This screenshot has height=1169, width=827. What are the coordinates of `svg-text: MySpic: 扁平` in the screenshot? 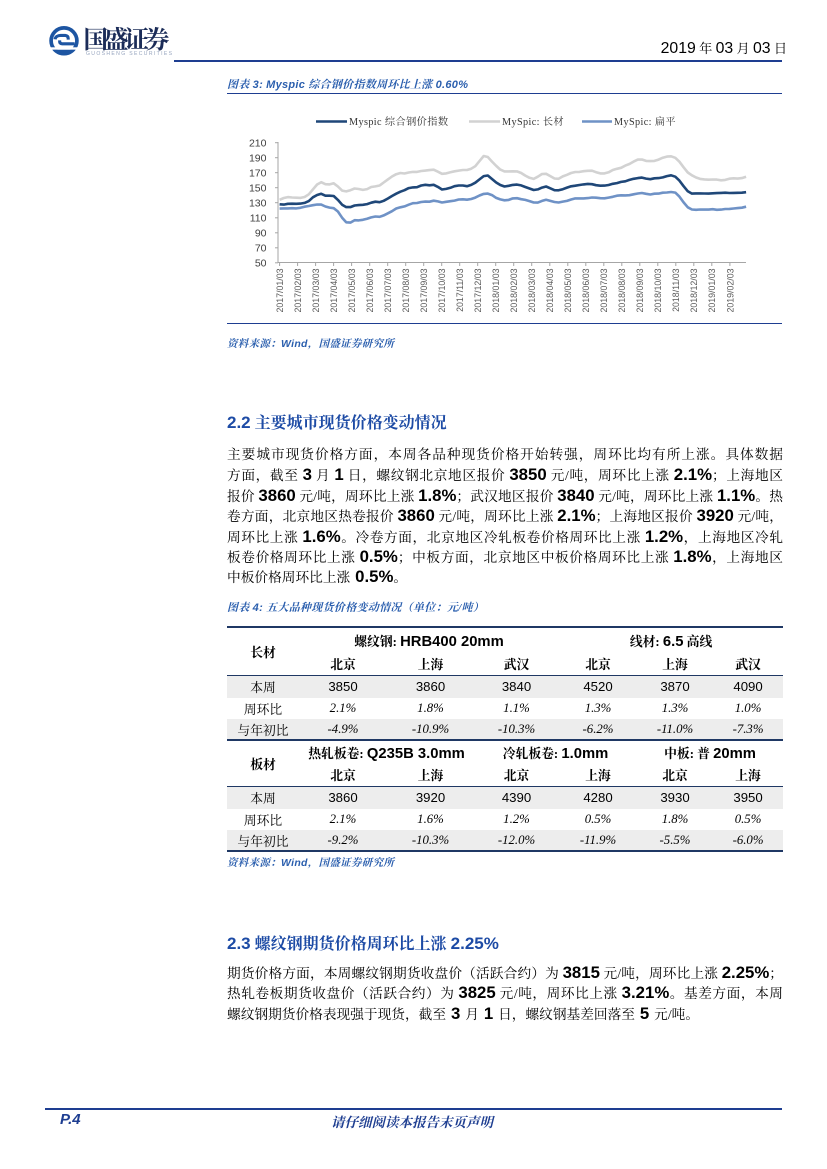 It's located at (645, 121).